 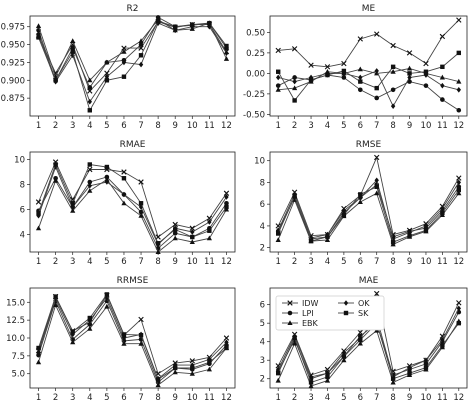 What do you see at coordinates (310, 323) in the screenshot?
I see `legend-label: EBK` at bounding box center [310, 323].